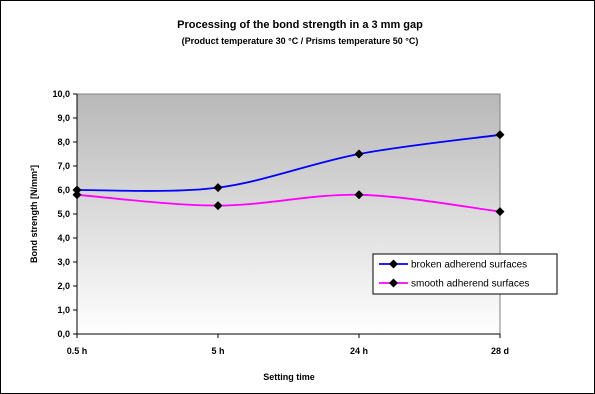 Image resolution: width=595 pixels, height=394 pixels. Describe the element at coordinates (77, 351) in the screenshot. I see `x-tick-label: 0.5 h` at that location.